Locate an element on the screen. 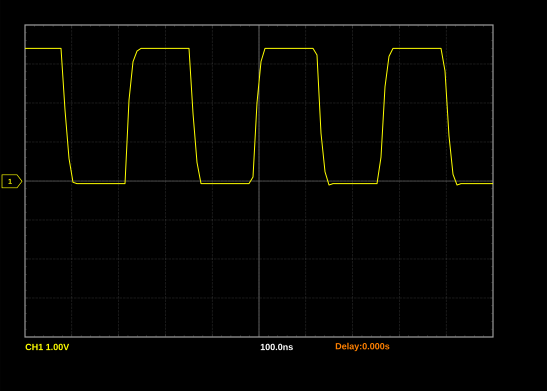  text: Delay:0.000s is located at coordinates (363, 347).